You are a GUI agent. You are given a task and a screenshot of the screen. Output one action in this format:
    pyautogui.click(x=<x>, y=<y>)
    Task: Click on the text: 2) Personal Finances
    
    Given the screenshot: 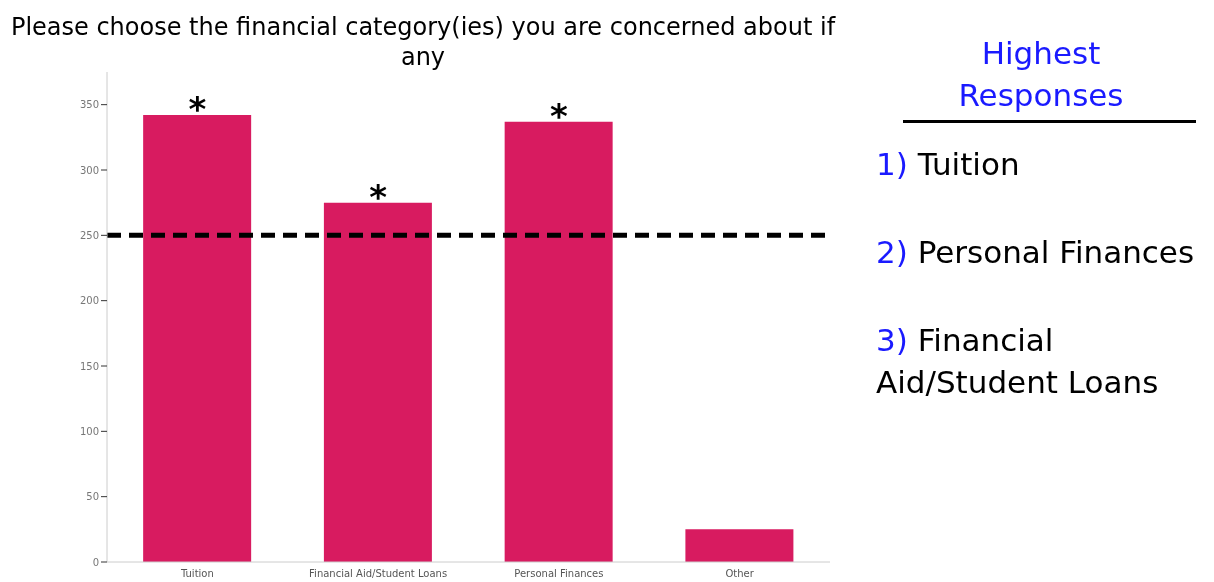 What is the action you would take?
    pyautogui.click(x=1036, y=252)
    